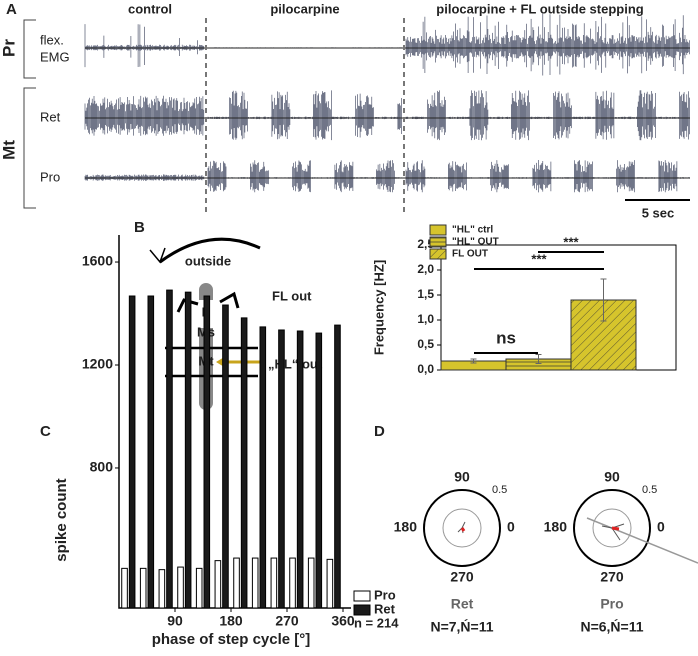  I want to click on legend-label: Ret, so click(385, 608).